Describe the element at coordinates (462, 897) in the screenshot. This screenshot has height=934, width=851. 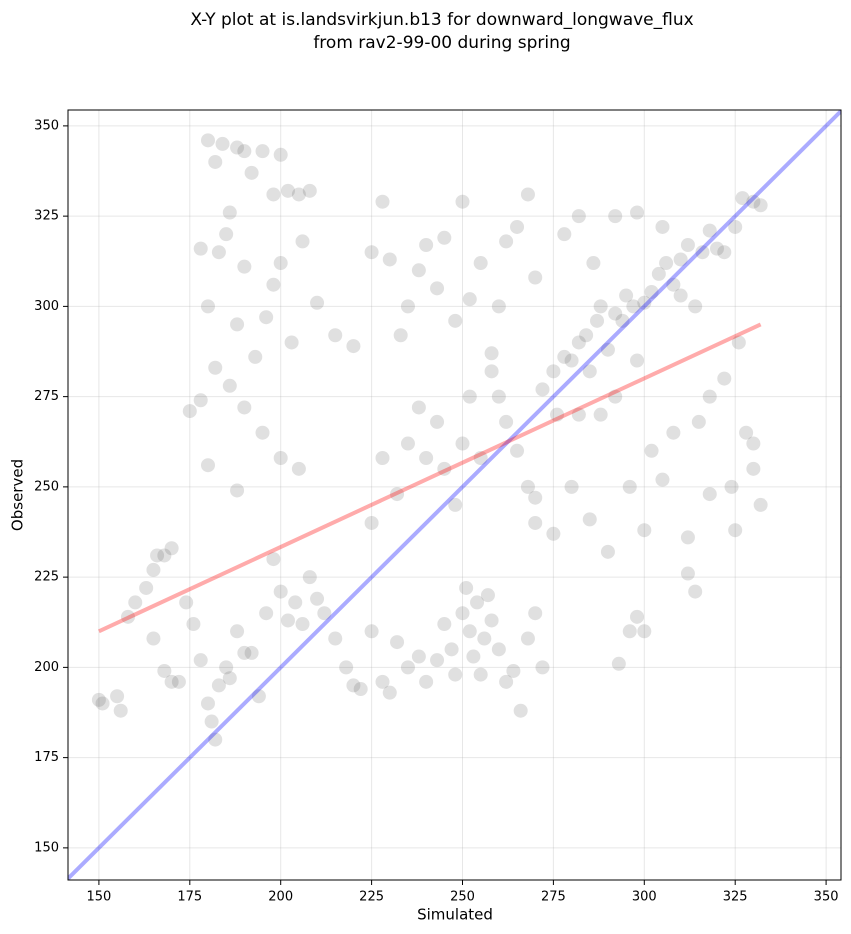
I see `x-tick-label: 250` at that location.